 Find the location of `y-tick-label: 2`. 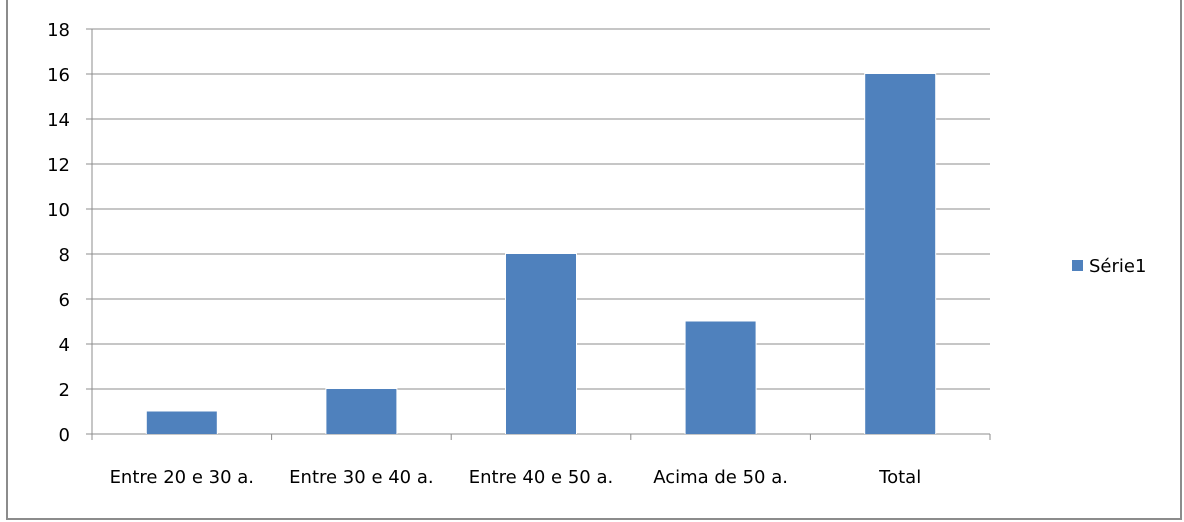

y-tick-label: 2 is located at coordinates (64, 390).